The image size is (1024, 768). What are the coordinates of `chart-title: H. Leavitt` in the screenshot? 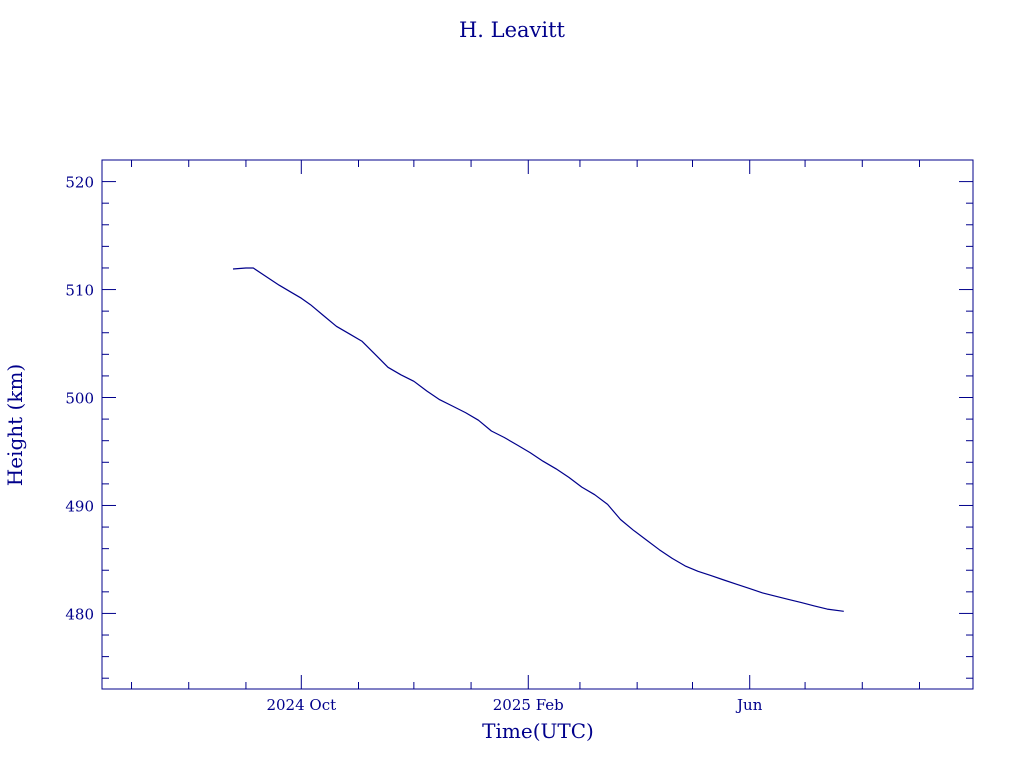 It's located at (512, 30).